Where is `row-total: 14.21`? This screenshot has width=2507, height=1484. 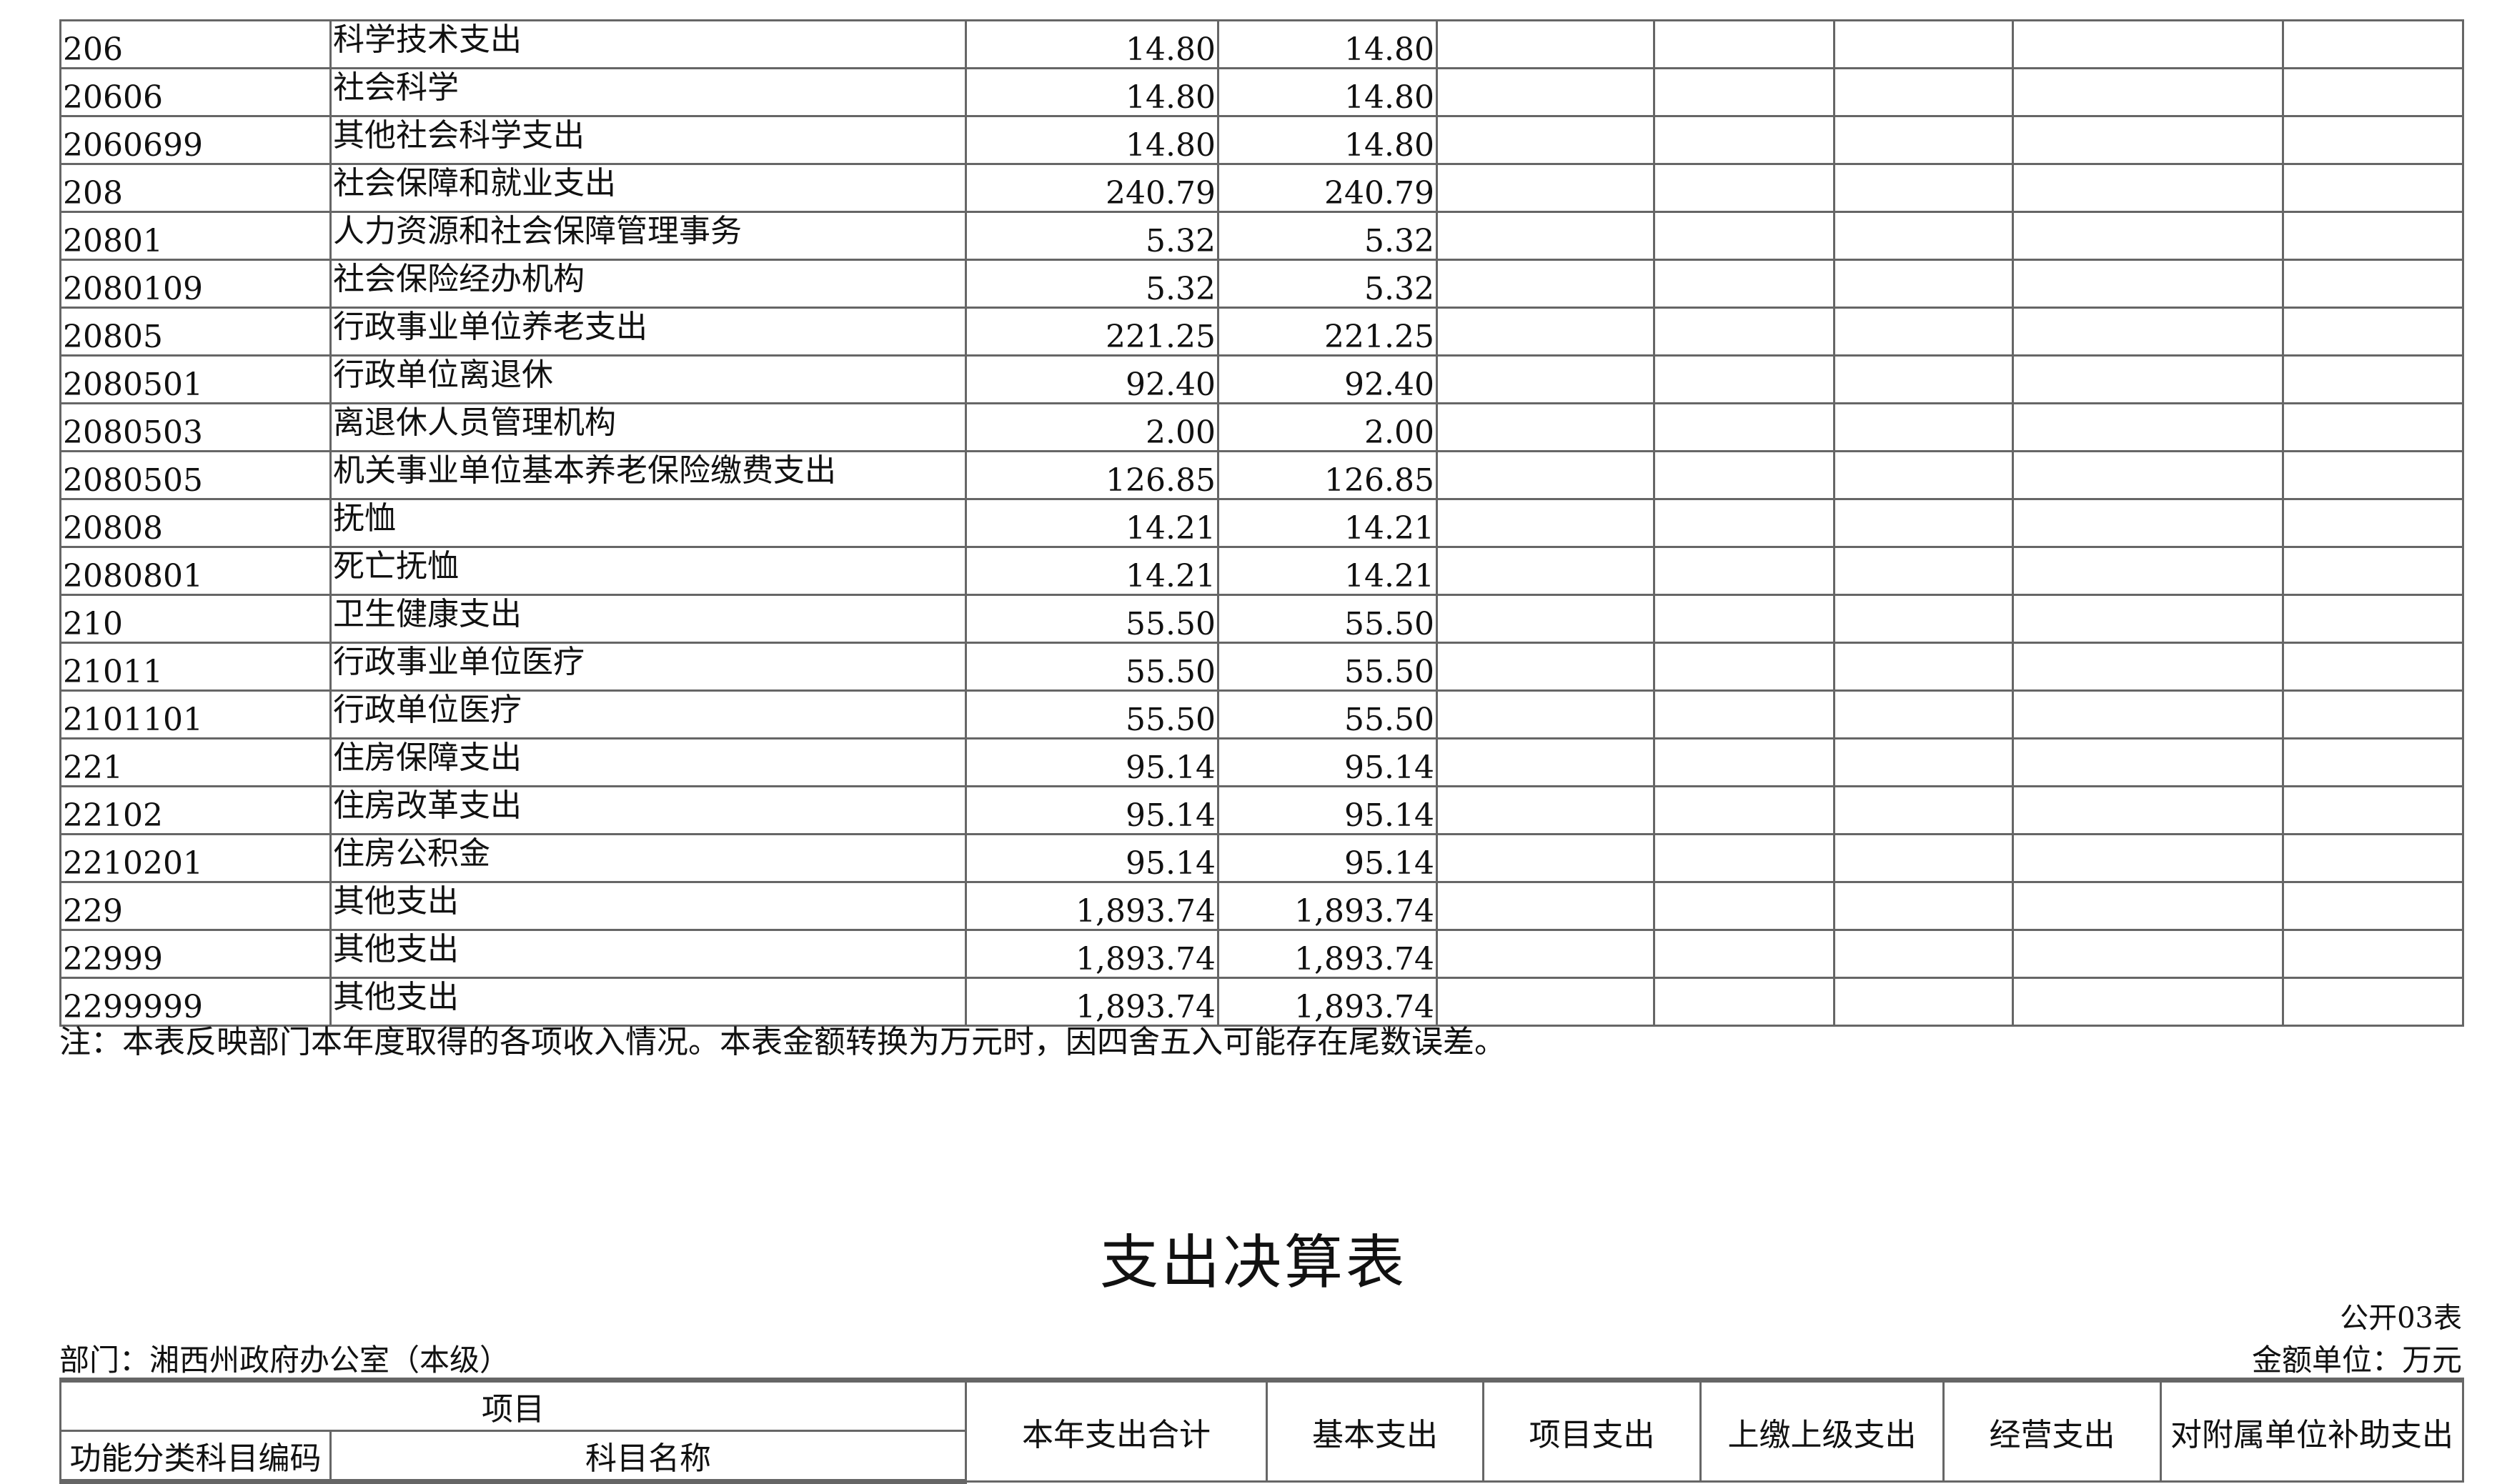
row-total: 14.21 is located at coordinates (1092, 523).